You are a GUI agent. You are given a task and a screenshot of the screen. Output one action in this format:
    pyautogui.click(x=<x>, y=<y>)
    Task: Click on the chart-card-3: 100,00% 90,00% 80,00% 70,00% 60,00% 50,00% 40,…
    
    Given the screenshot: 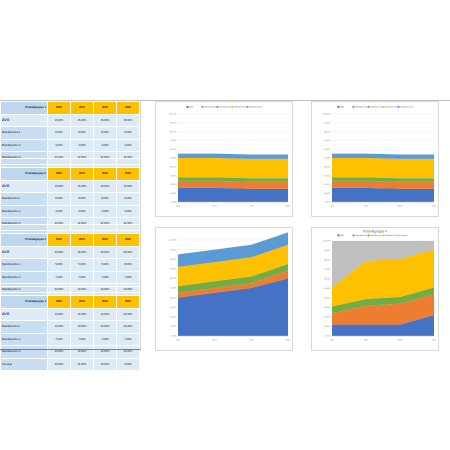 What is the action you would take?
    pyautogui.click(x=224, y=289)
    